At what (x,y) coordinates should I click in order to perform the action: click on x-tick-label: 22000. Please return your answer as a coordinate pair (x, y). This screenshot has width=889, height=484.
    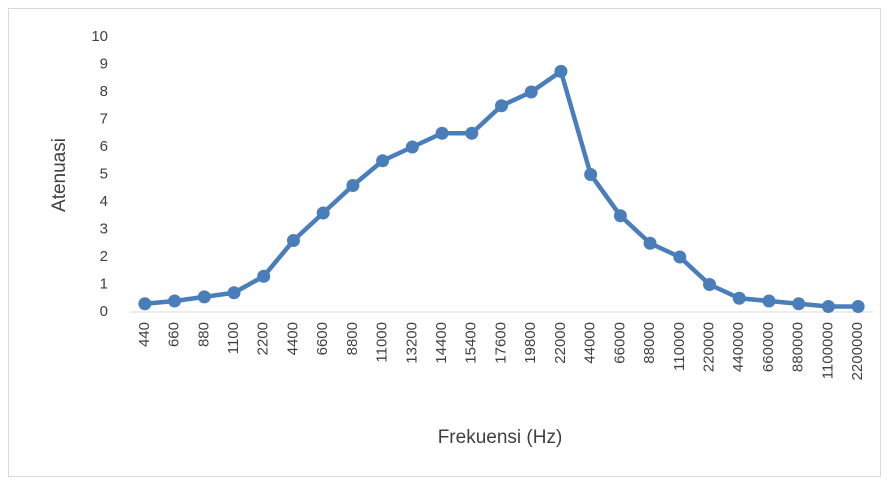
    Looking at the image, I should click on (560, 343).